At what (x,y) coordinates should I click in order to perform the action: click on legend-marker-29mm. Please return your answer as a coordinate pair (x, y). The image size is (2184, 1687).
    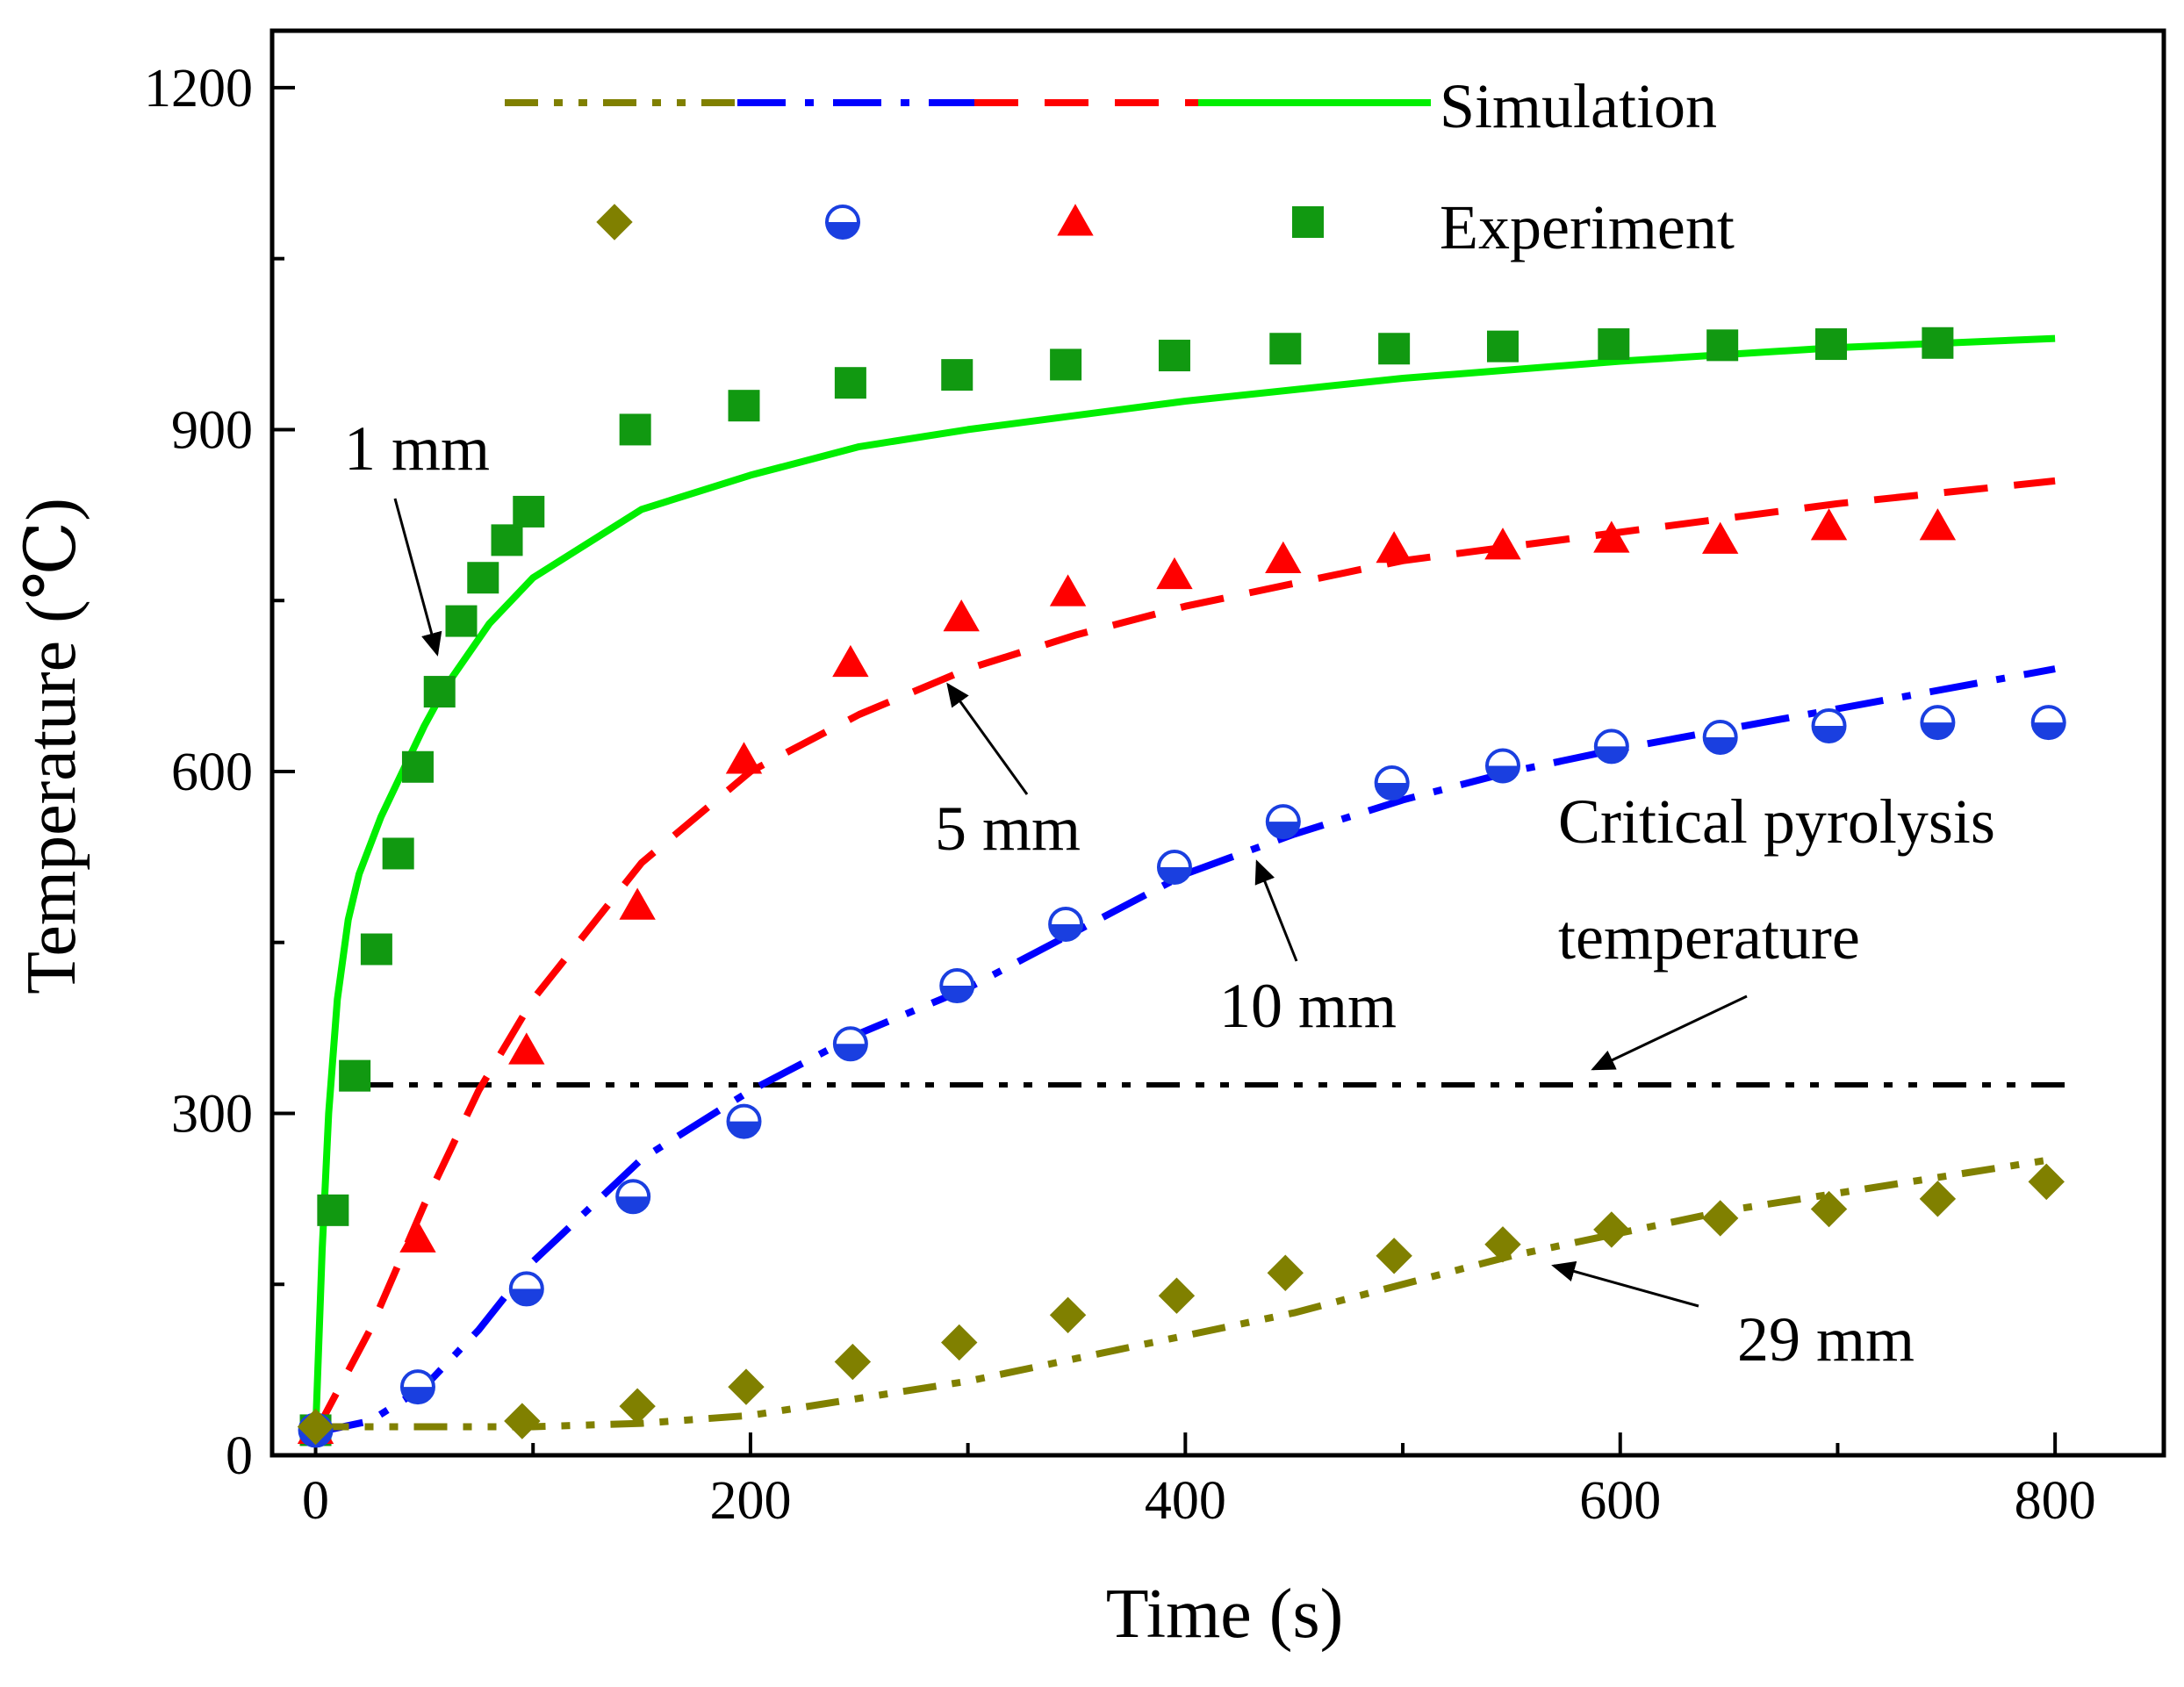
    Looking at the image, I should click on (614, 222).